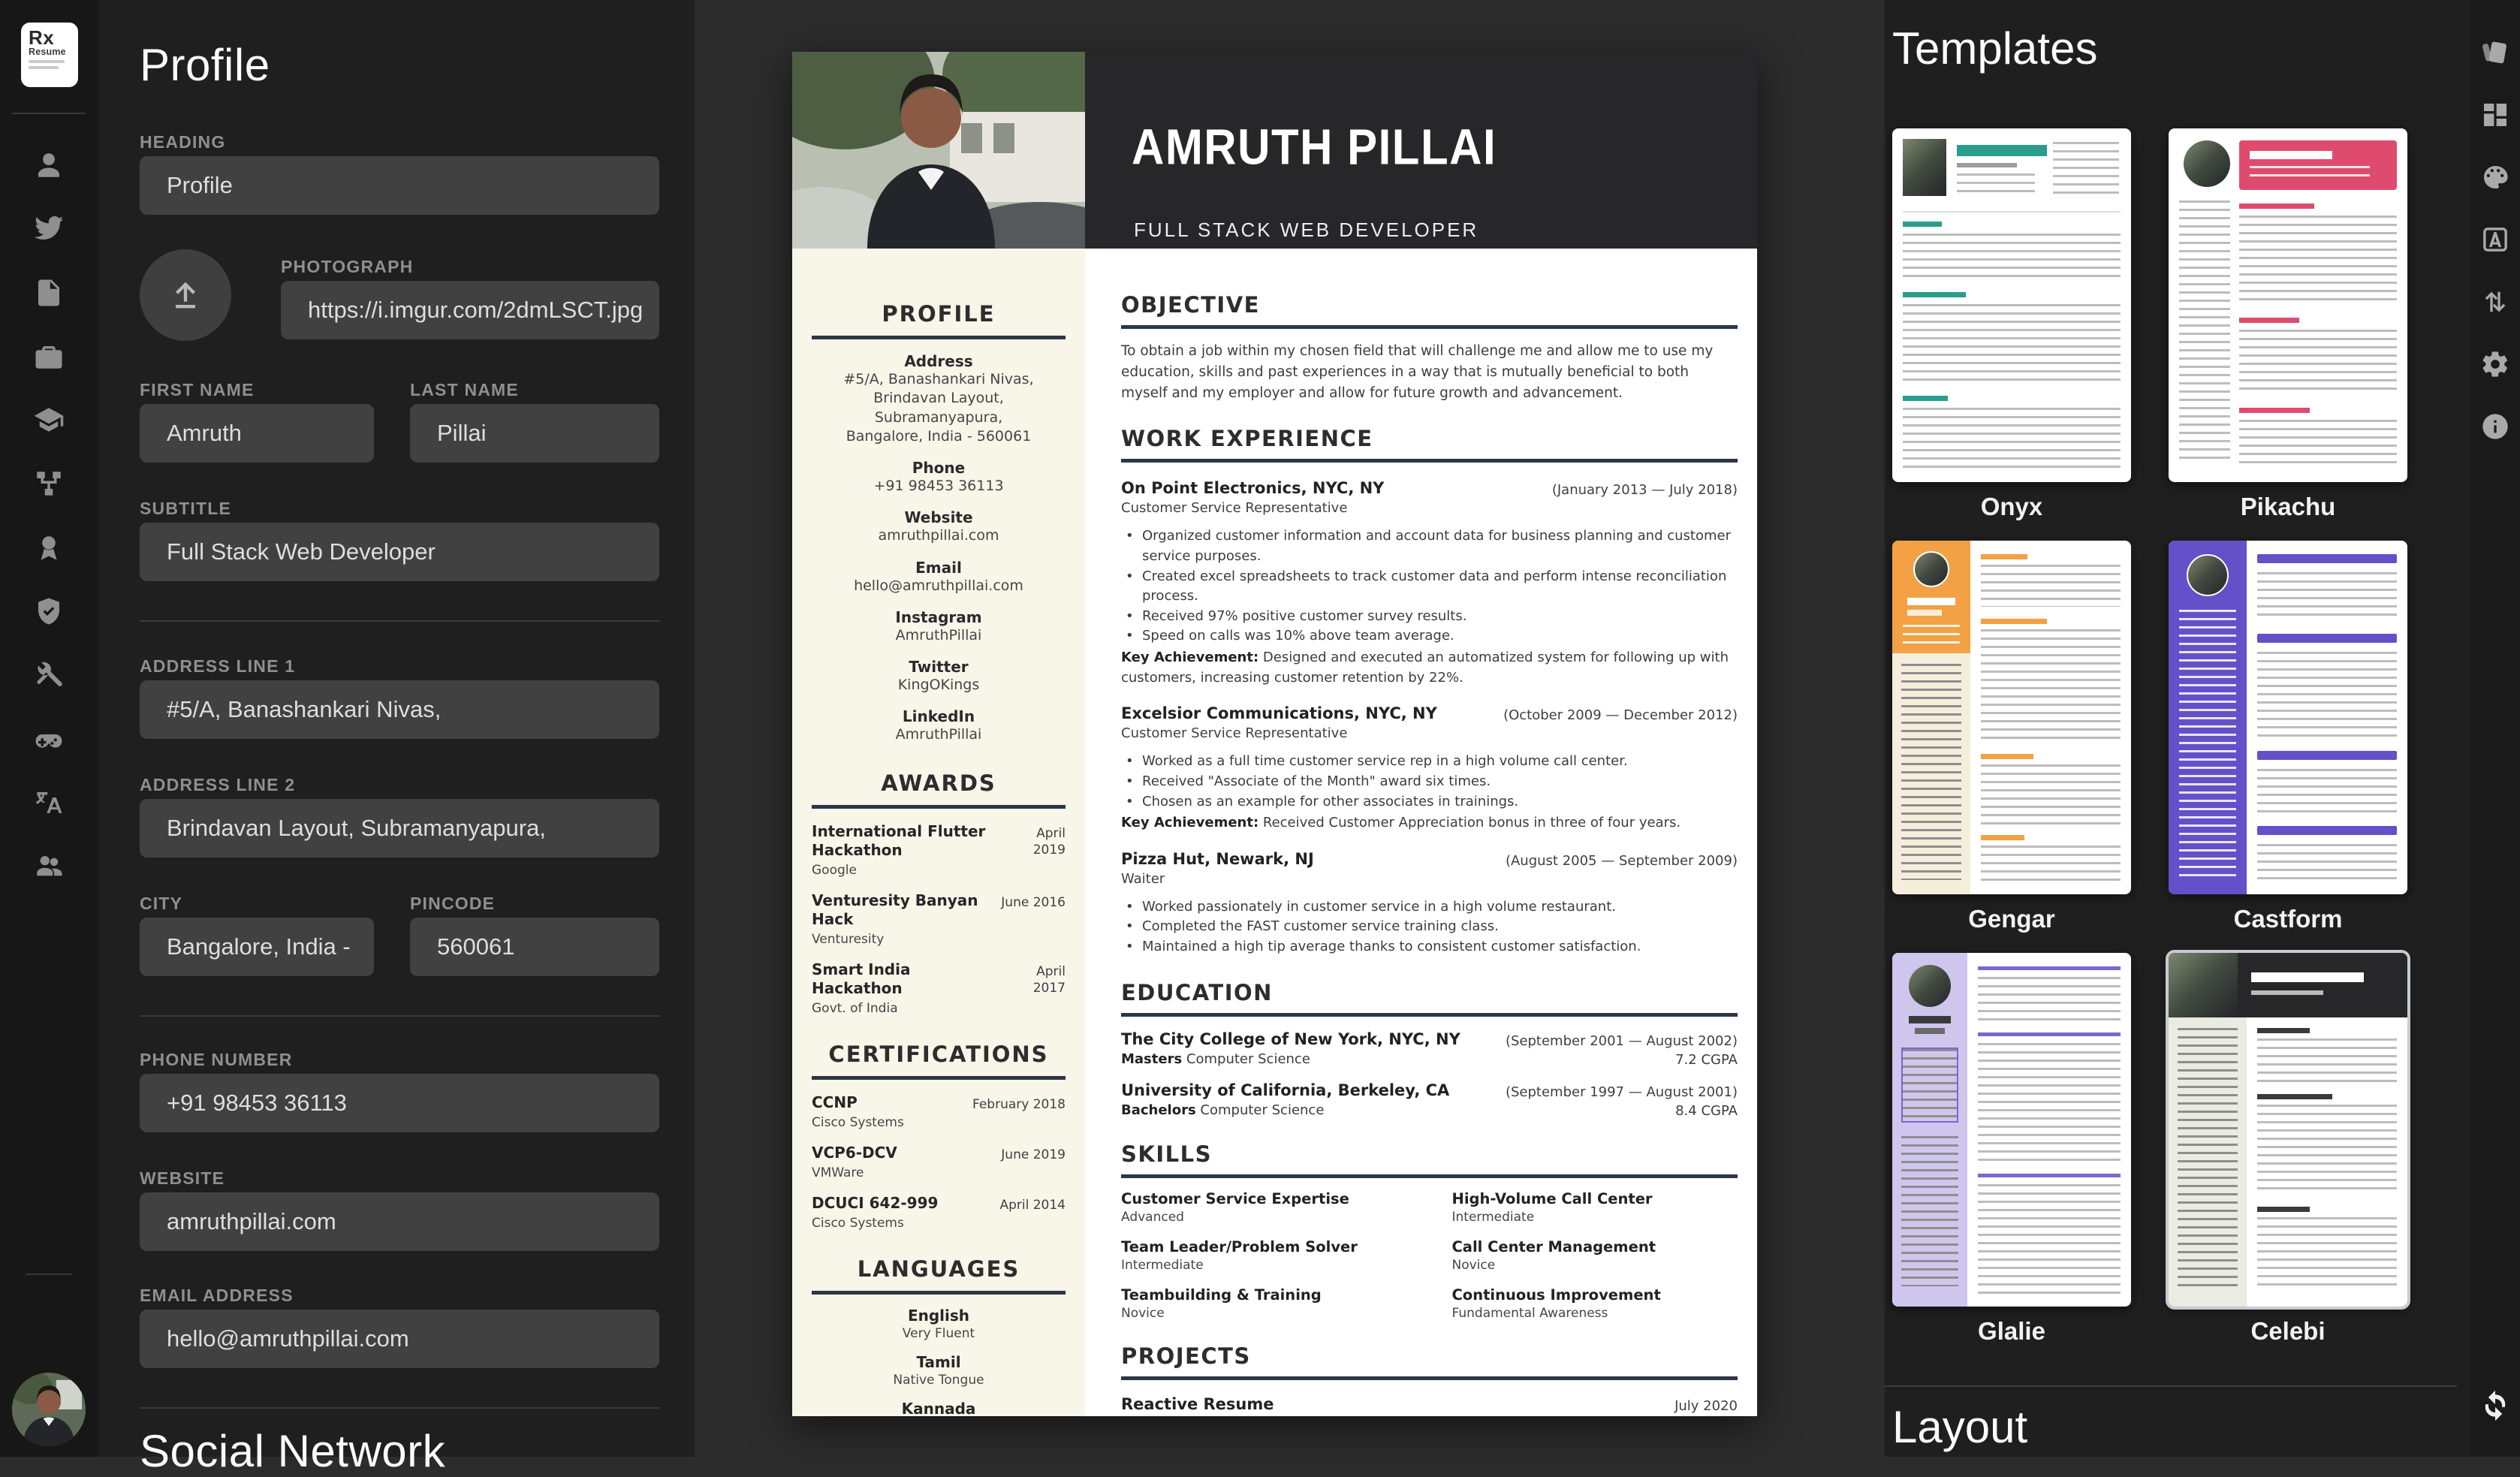 This screenshot has height=1477, width=2520. What do you see at coordinates (938, 517) in the screenshot?
I see `entry-label: Website` at bounding box center [938, 517].